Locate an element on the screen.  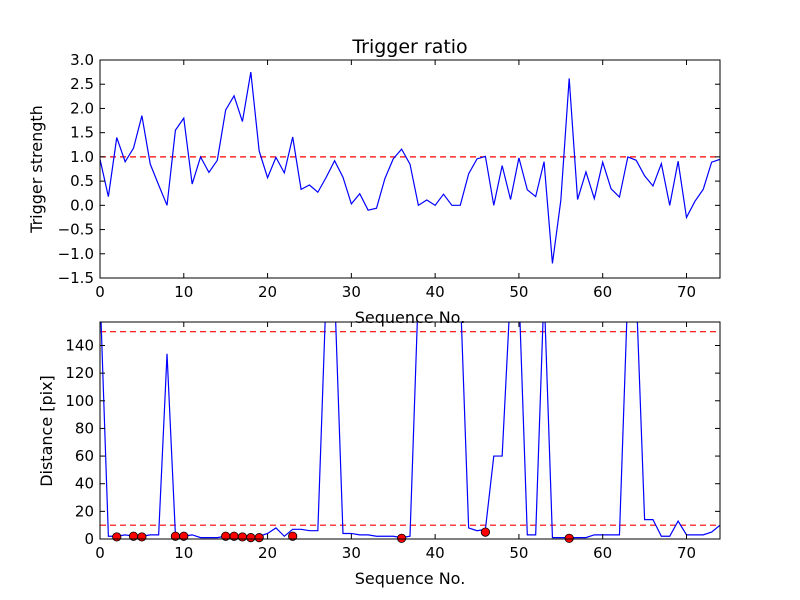
y-axis-label: Trigger strength is located at coordinates (36, 169).